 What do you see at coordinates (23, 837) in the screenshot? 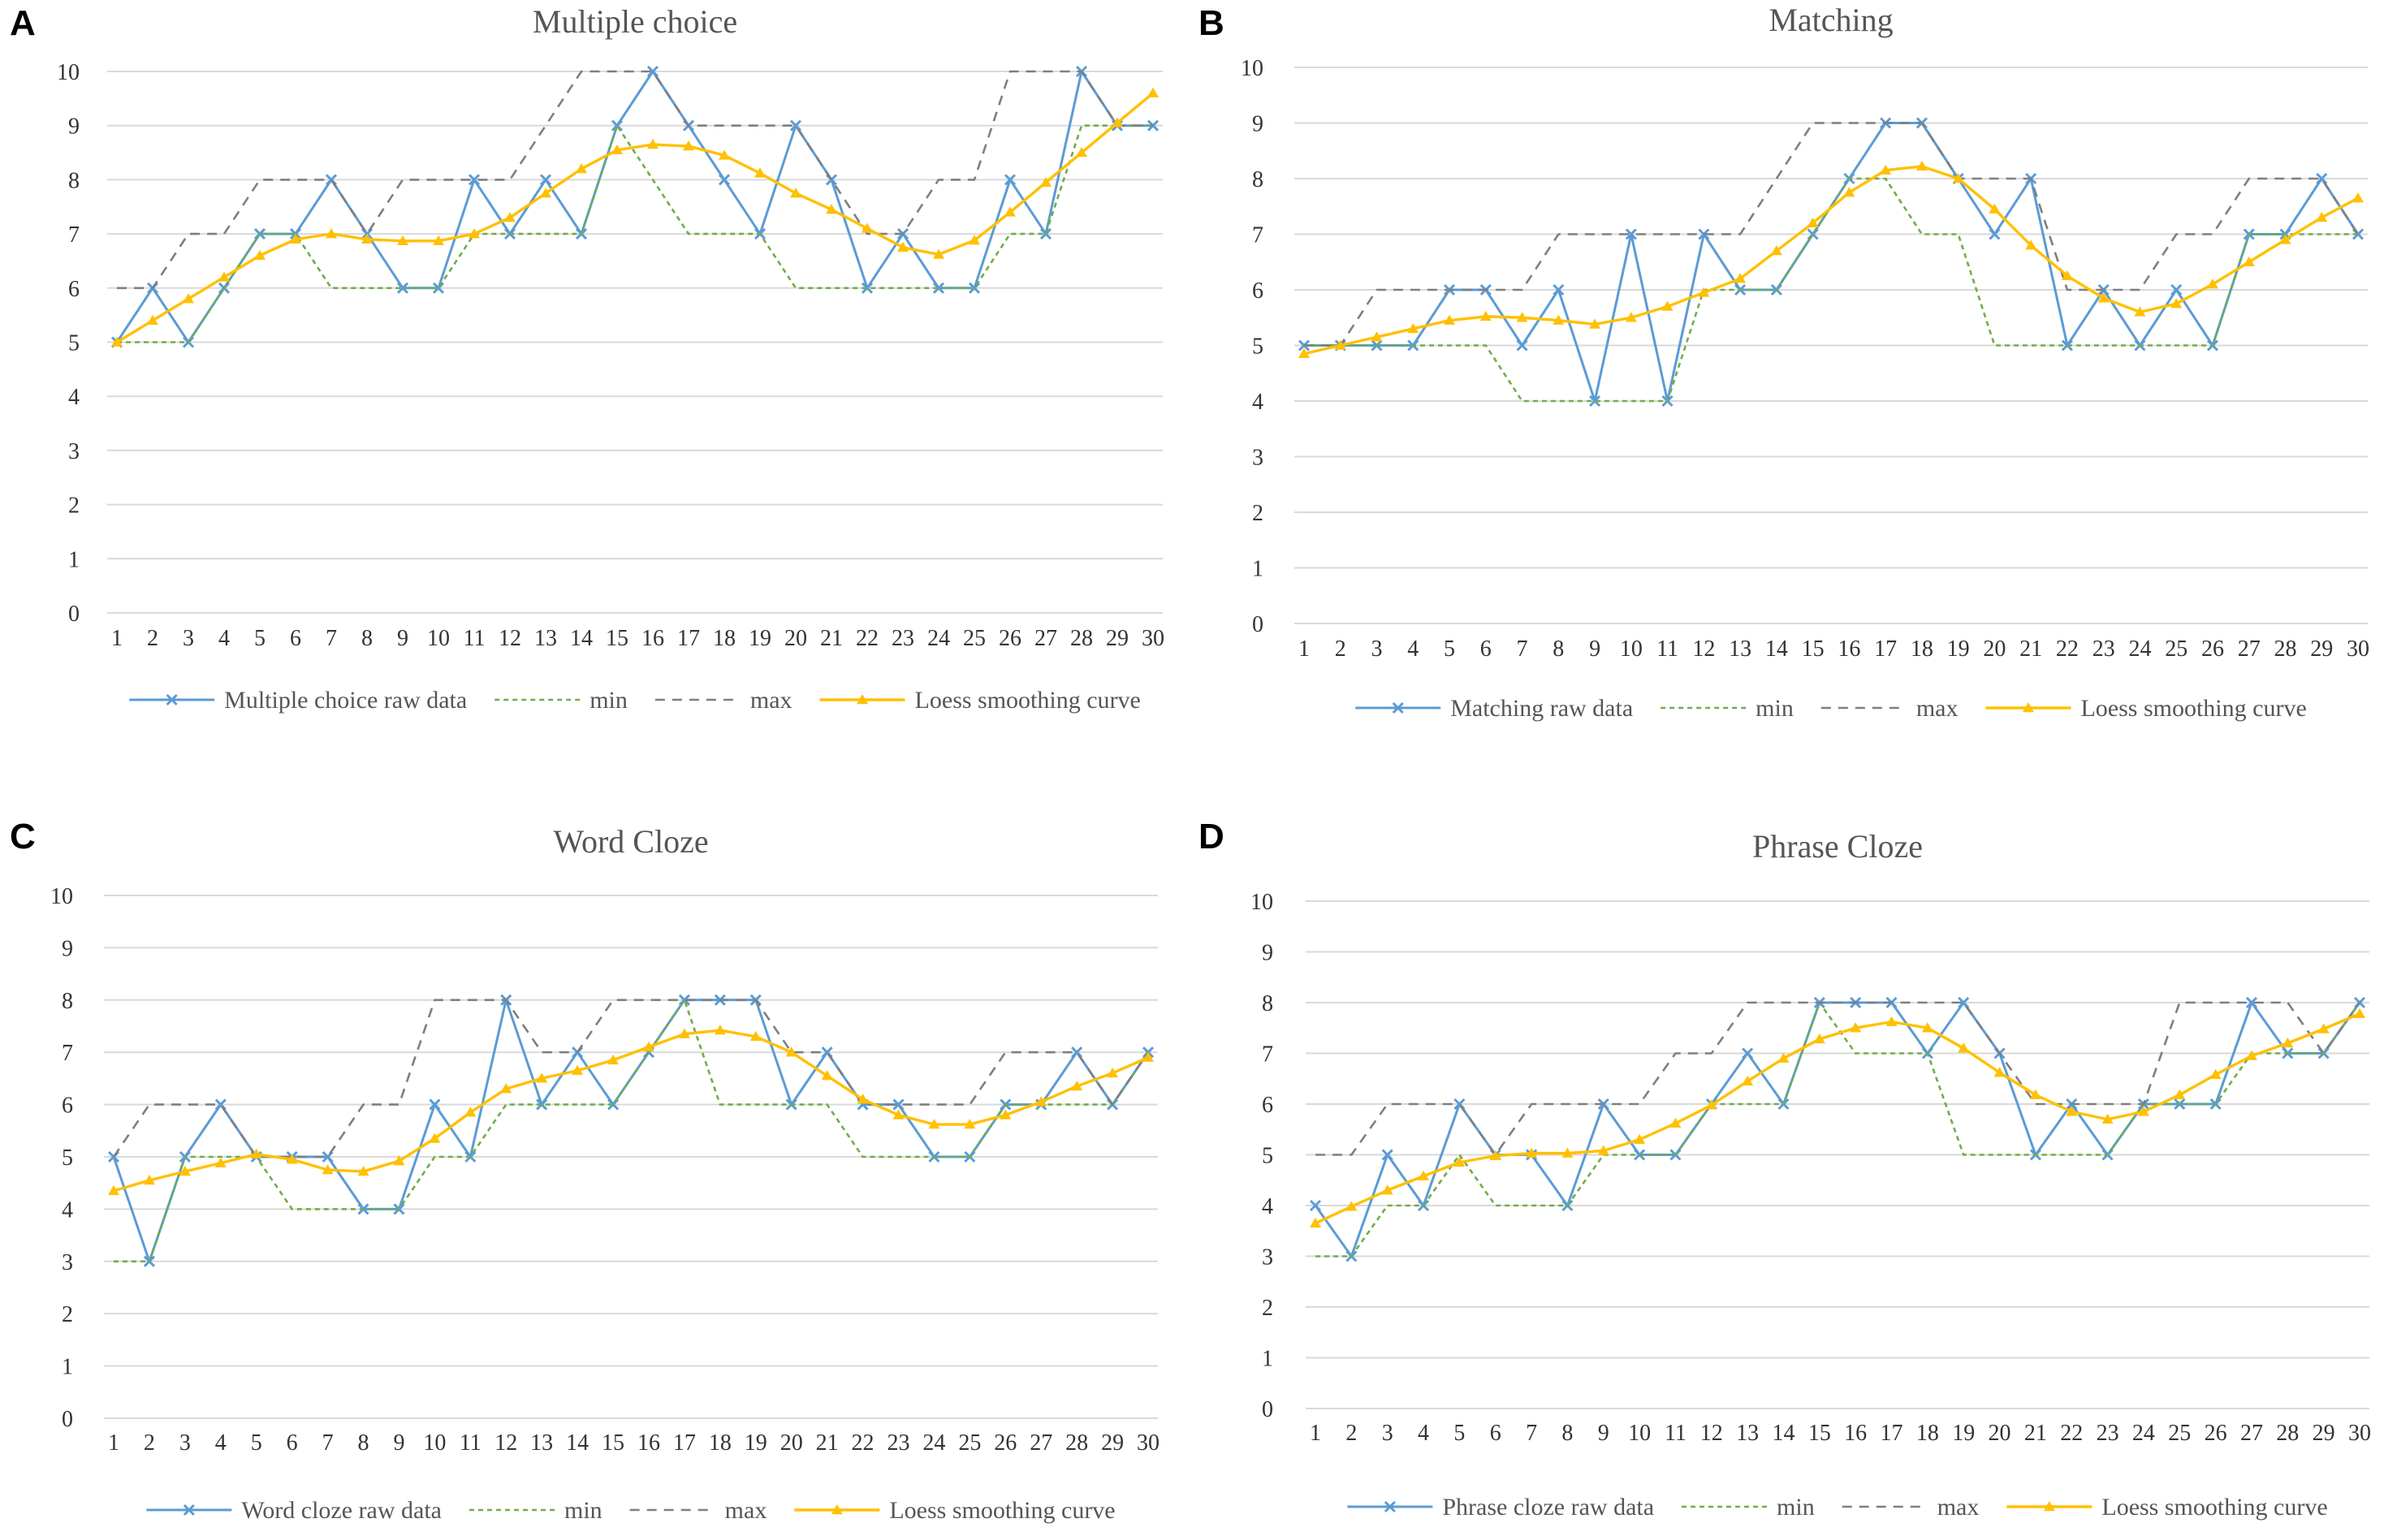
I see `panel-letter-c: C` at bounding box center [23, 837].